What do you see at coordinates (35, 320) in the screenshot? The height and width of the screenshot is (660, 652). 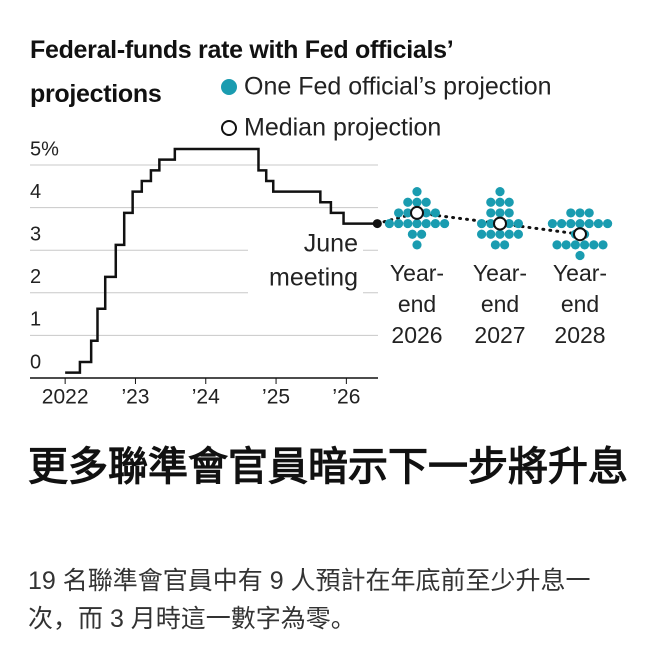 I see `y-tick-label: 1` at bounding box center [35, 320].